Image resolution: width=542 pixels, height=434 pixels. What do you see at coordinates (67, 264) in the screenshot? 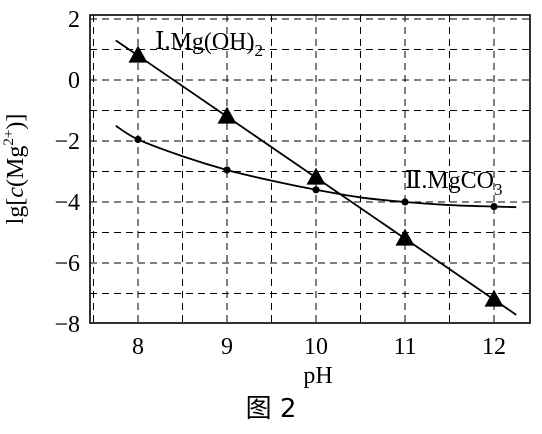
I see `y-tick-label: −6` at bounding box center [67, 264].